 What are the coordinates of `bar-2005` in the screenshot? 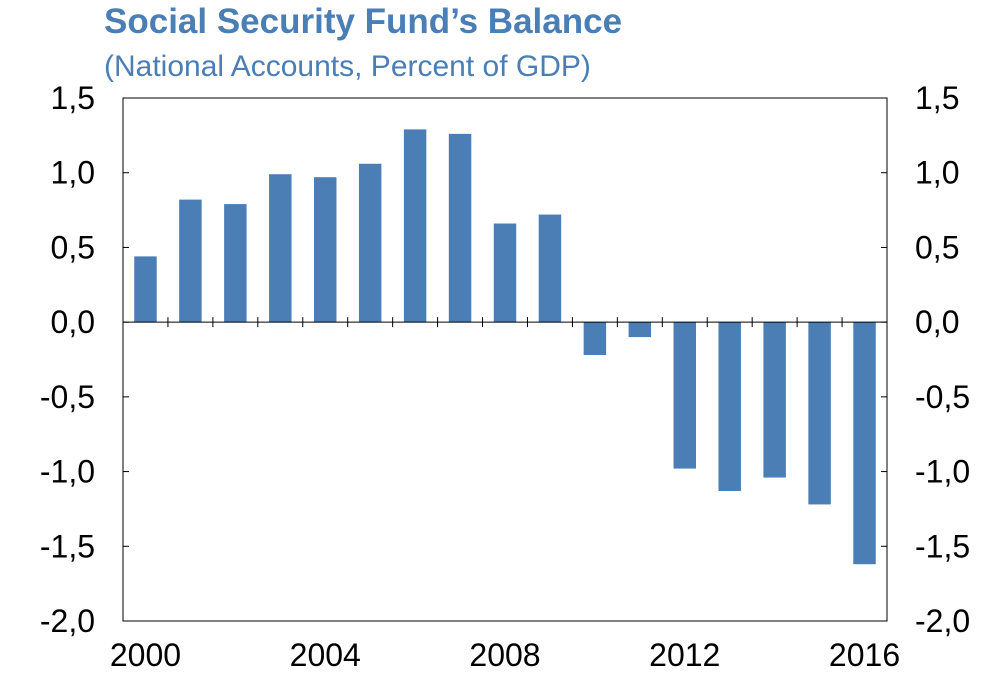 It's located at (370, 243).